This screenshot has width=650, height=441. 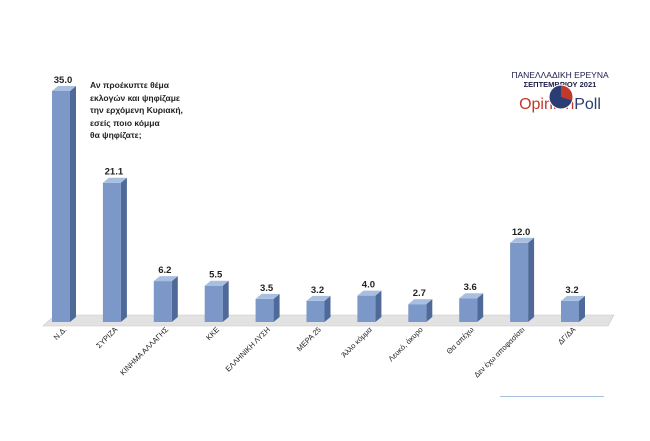 What do you see at coordinates (60, 333) in the screenshot?
I see `category-label: Ν.Δ.` at bounding box center [60, 333].